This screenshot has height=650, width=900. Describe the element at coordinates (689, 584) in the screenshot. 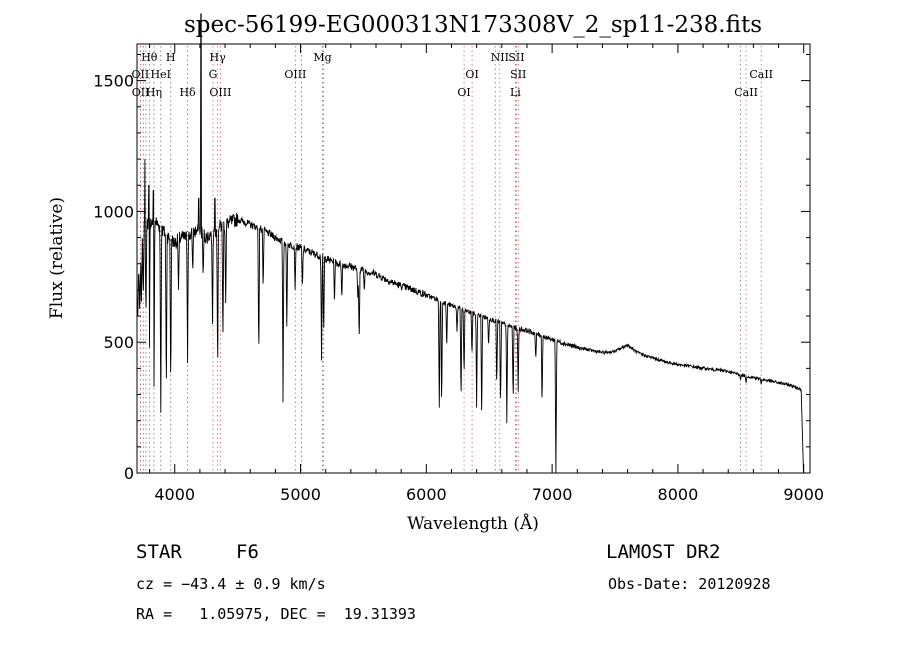

I see `observation-date: Obs-Date: 20120928` at that location.